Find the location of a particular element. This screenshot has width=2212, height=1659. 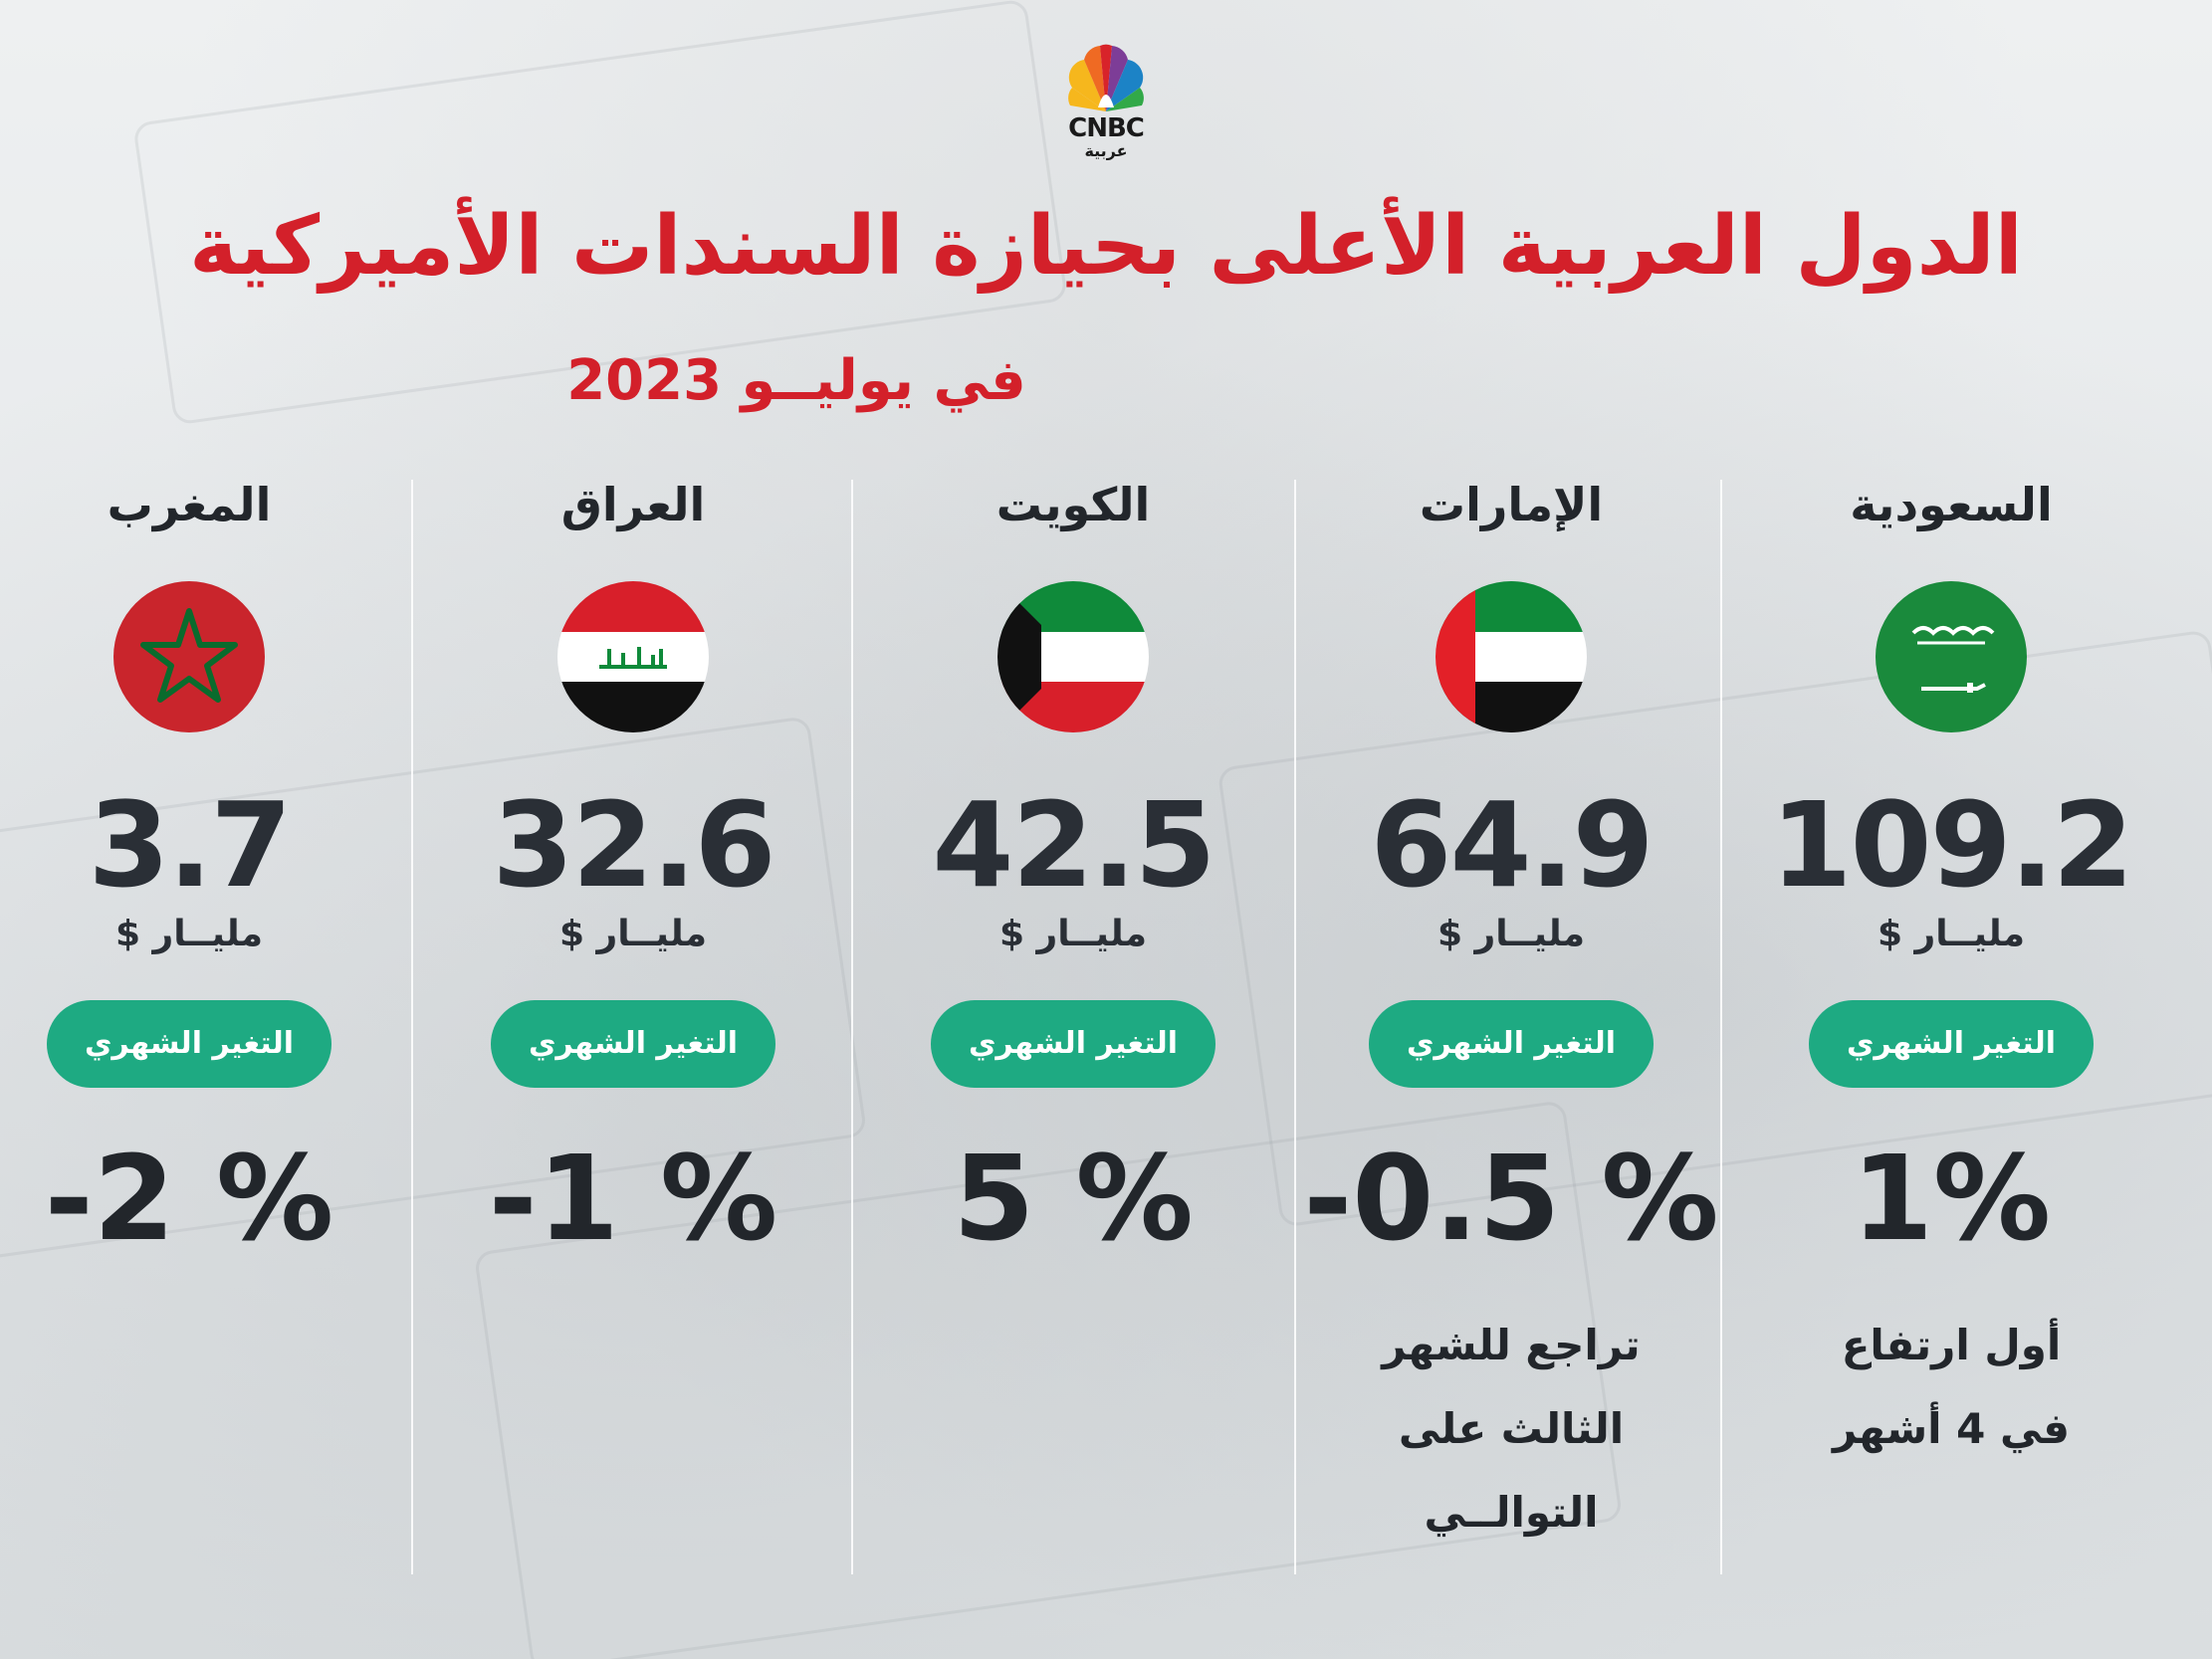

cnbc-arabia-logo: CNBC عربية is located at coordinates (1106, 101).